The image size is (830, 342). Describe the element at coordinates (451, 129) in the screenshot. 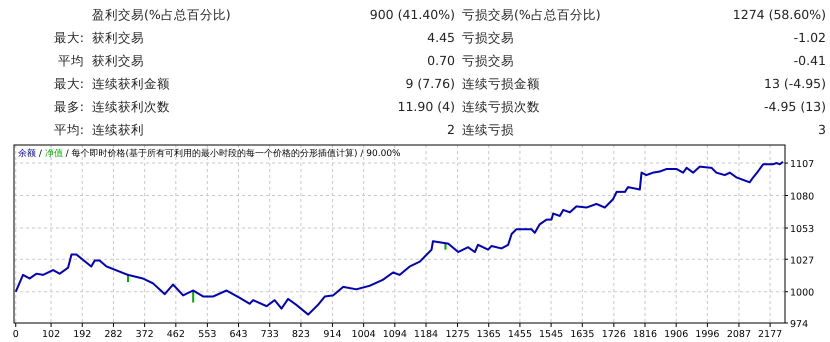

I see `text: 2` at that location.